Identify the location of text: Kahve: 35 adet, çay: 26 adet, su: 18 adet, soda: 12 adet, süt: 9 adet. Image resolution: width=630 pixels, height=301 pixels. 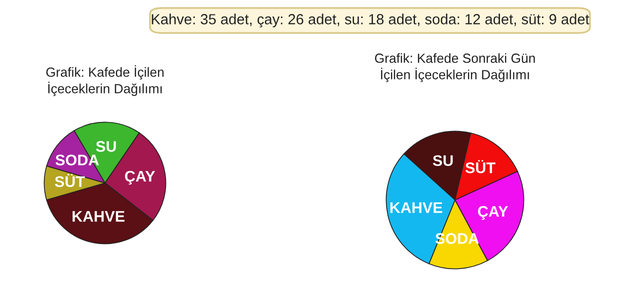
(371, 21).